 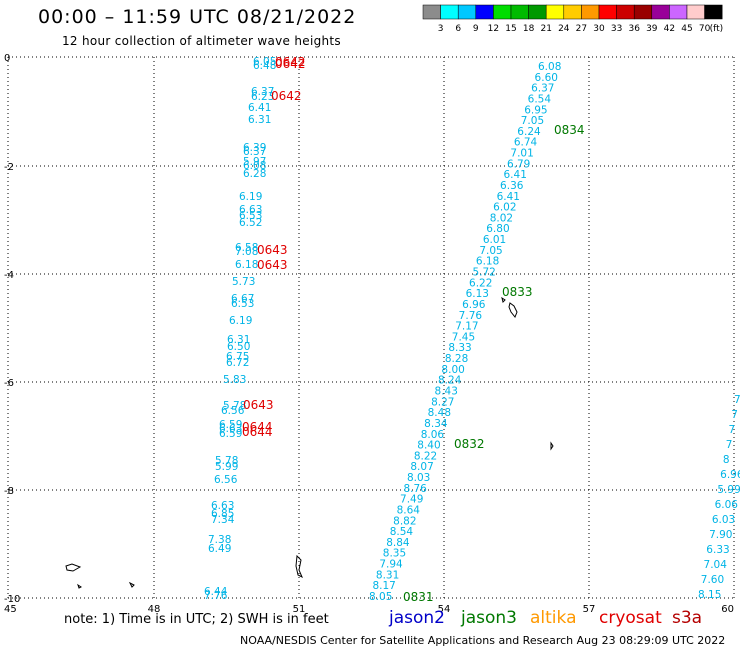 I want to click on wave-height-value: 6.01, so click(x=494, y=240).